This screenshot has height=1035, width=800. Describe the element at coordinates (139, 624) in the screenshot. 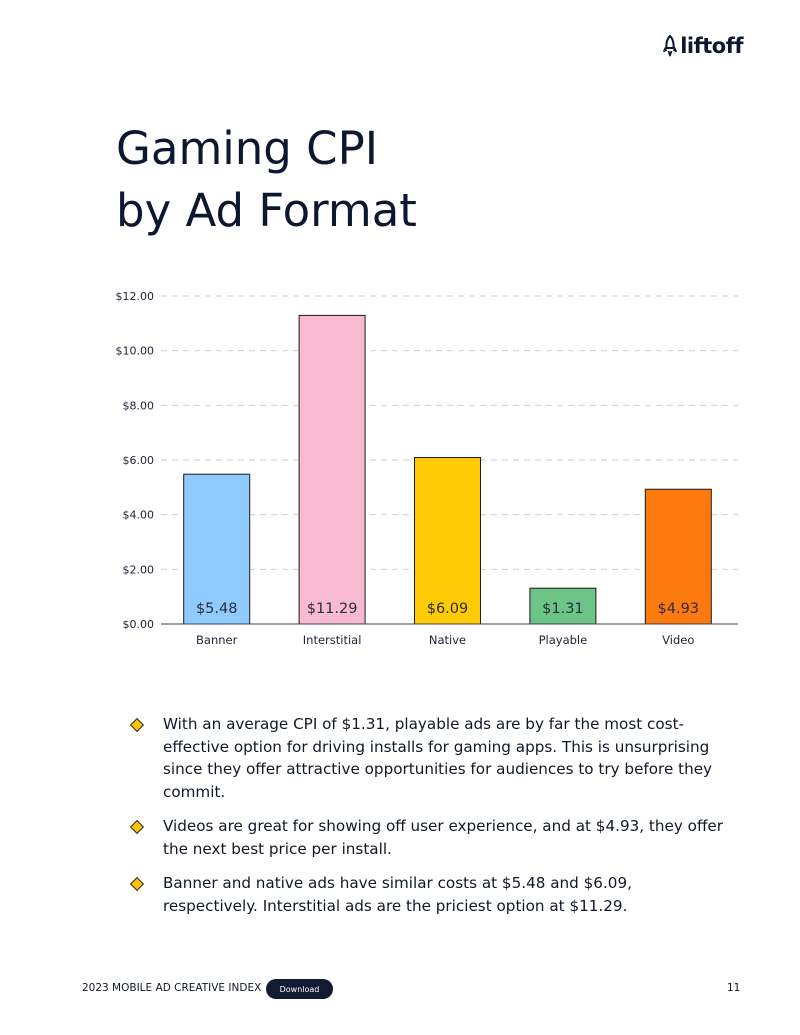

I see `y-tick-label: $0.00` at that location.